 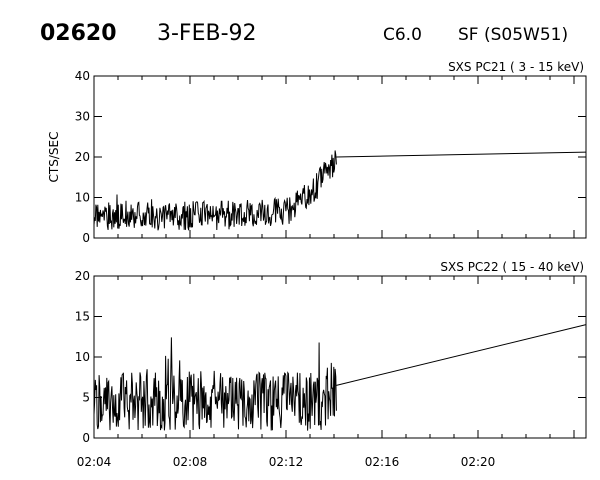 What do you see at coordinates (207, 33) in the screenshot?
I see `event-date: 3-FEB-92` at bounding box center [207, 33].